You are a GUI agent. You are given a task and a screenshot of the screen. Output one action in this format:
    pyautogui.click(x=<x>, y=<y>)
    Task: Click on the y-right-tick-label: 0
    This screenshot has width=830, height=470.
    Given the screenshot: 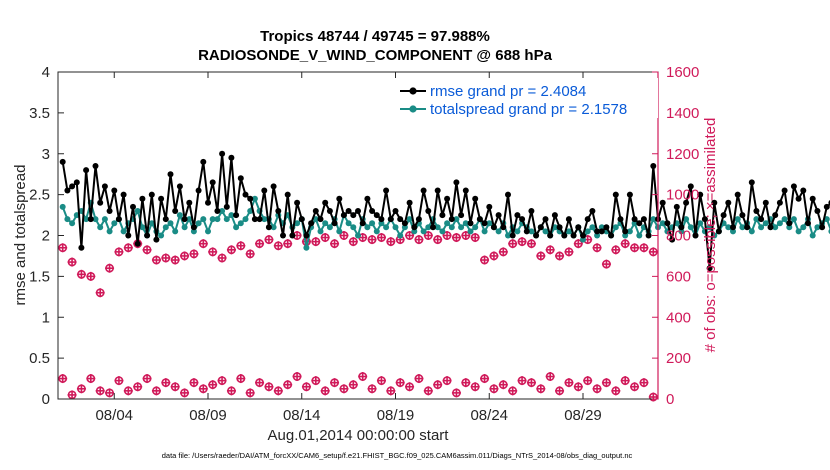 What is the action you would take?
    pyautogui.click(x=670, y=399)
    